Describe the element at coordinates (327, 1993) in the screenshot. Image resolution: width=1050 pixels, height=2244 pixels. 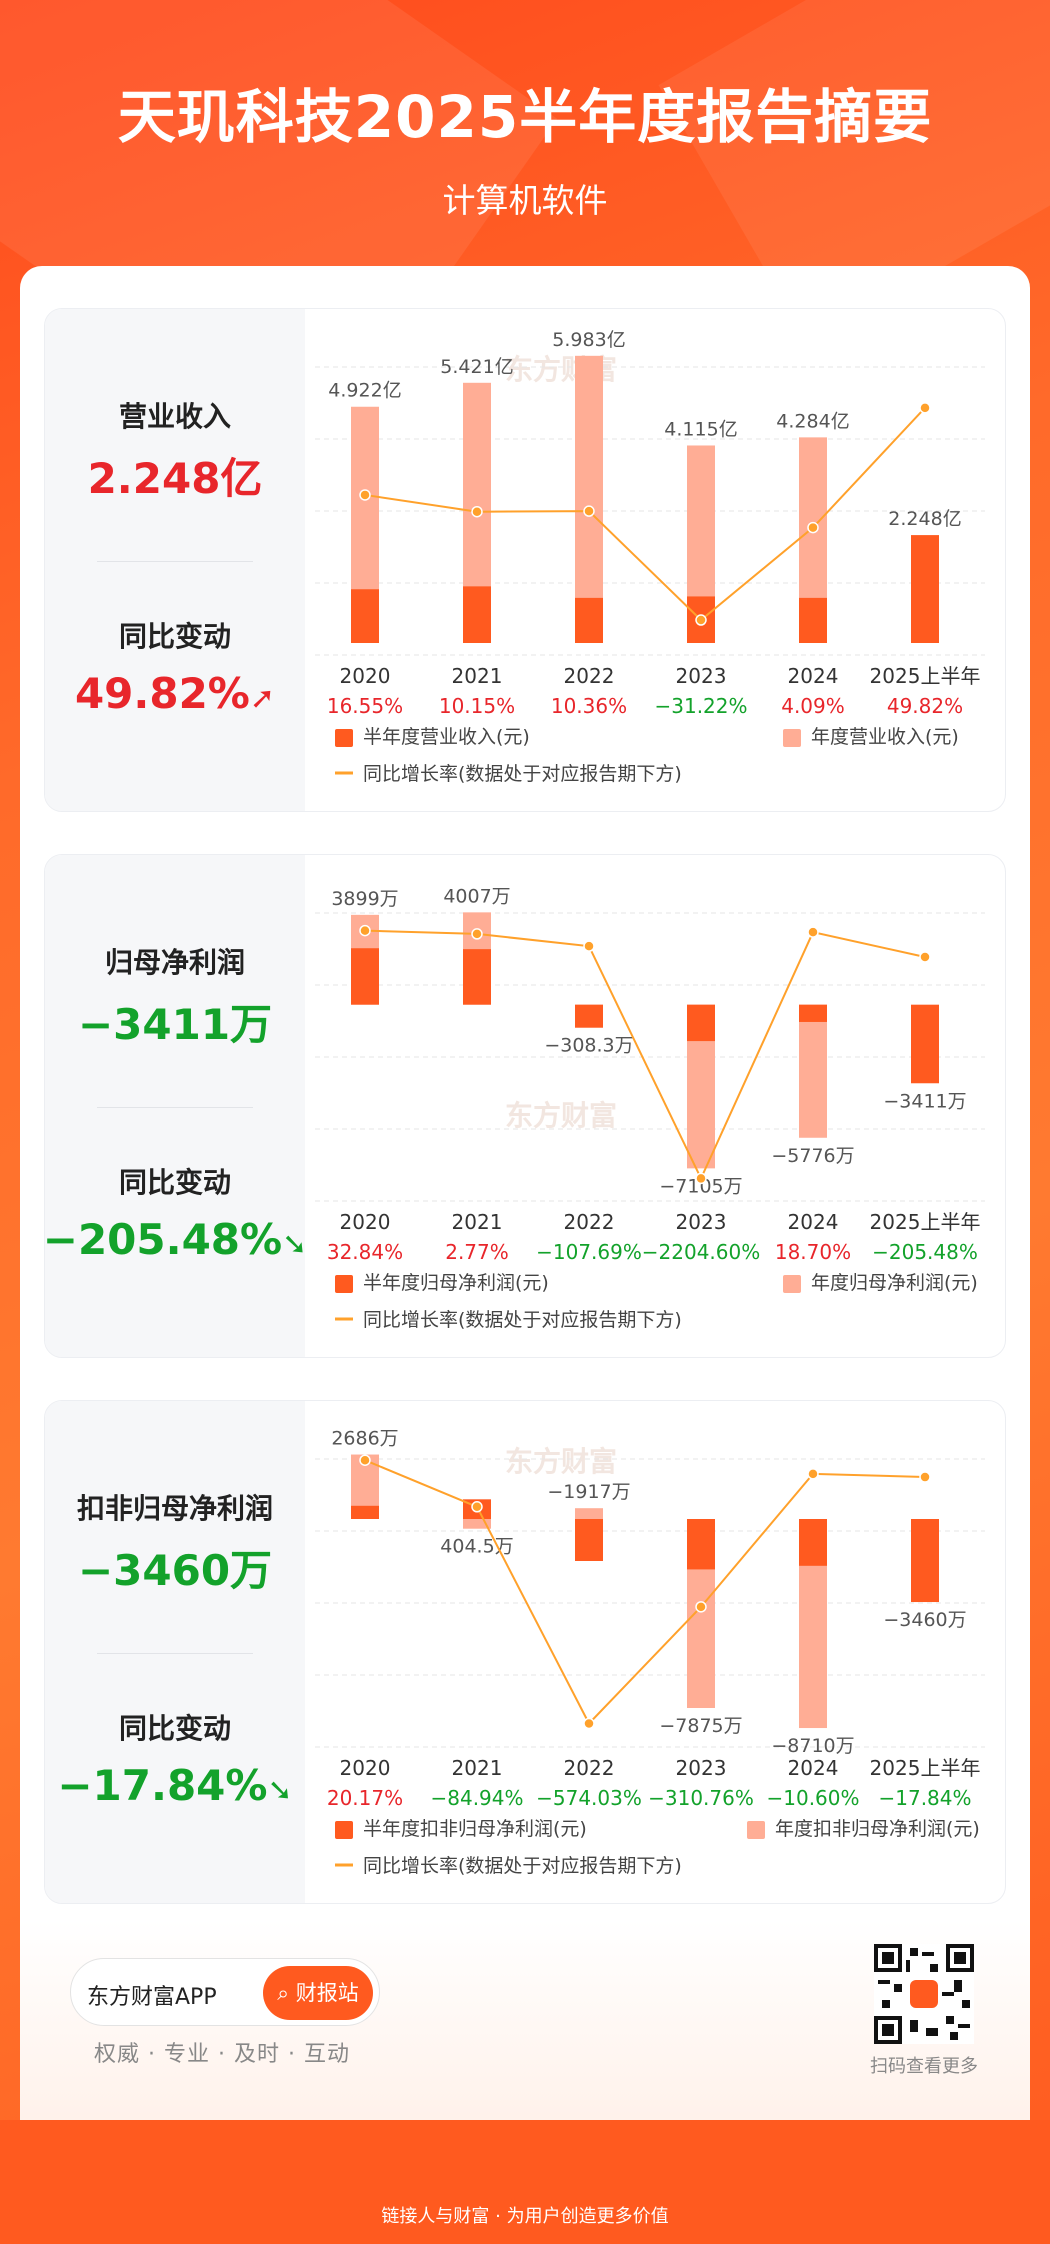
I see `report-station-label: 财报站` at that location.